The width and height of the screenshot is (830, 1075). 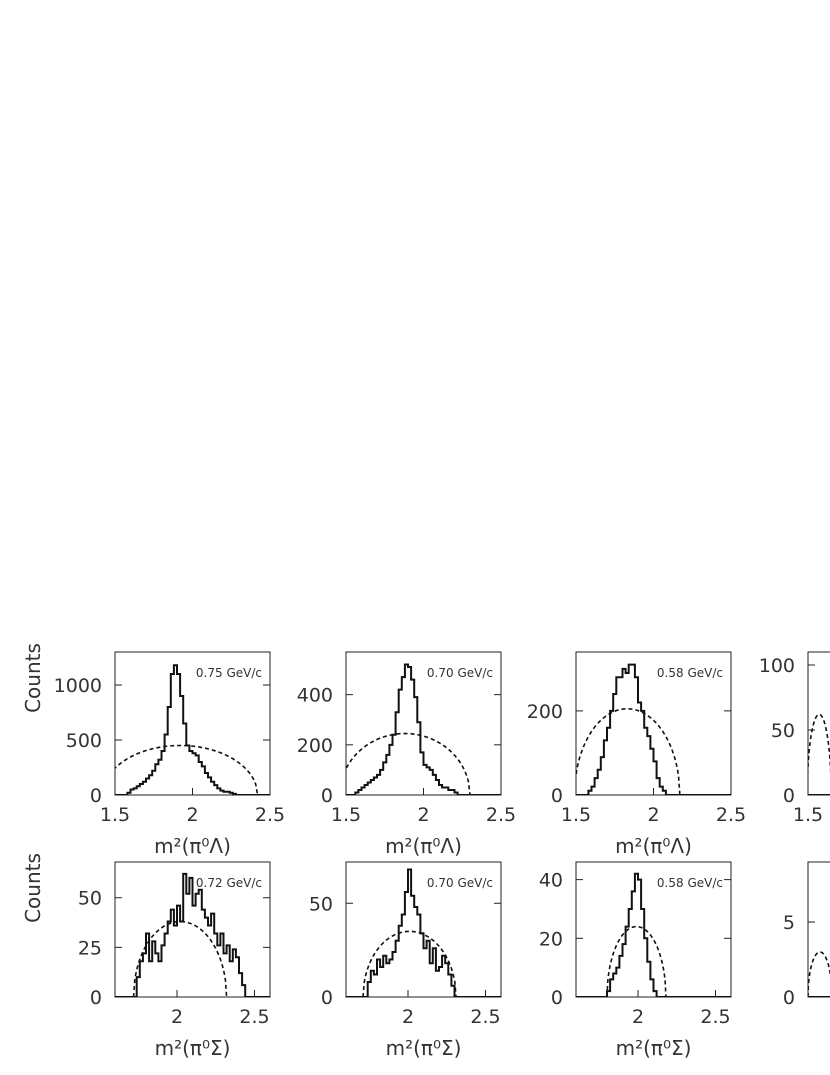 What do you see at coordinates (806, 935) in the screenshot?
I see `histogram-panel-8: 05` at bounding box center [806, 935].